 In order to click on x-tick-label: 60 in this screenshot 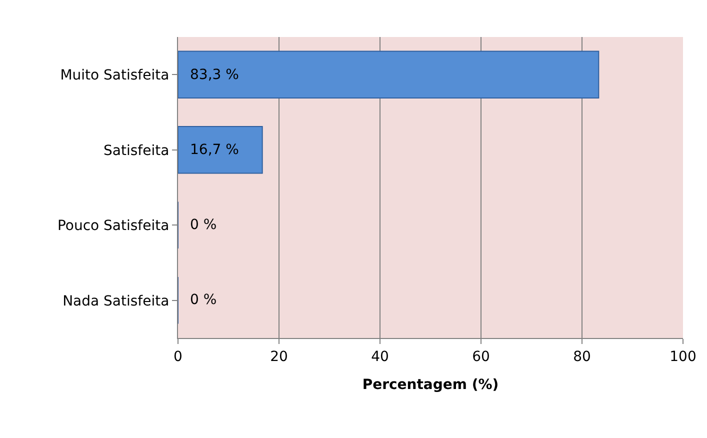, I will do `click(481, 356)`.